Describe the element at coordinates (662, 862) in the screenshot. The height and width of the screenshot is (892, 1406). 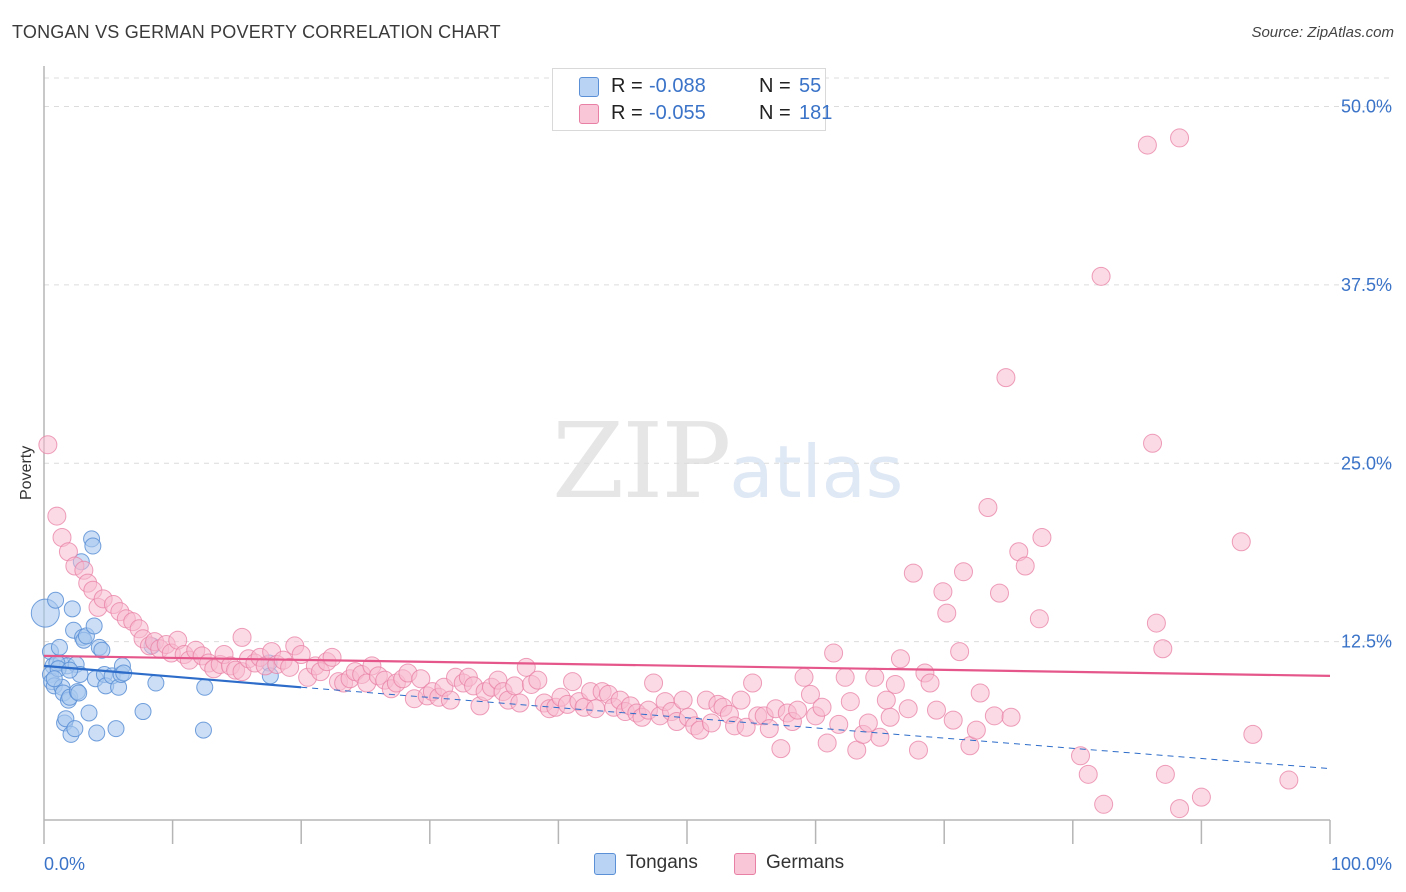
I see `tongans-legend-label: Tongans` at that location.